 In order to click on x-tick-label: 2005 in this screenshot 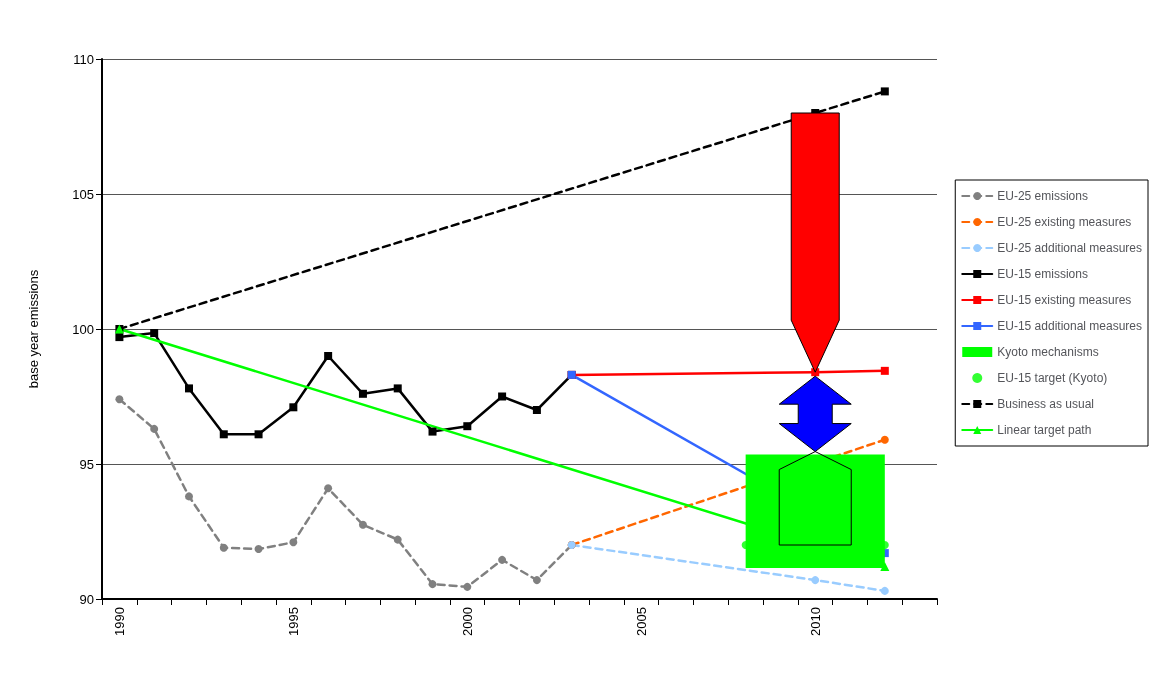, I will do `click(641, 621)`.